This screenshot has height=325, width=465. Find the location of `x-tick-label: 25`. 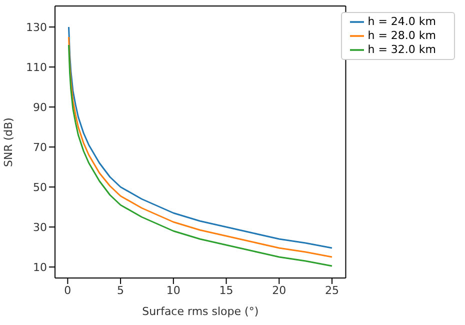

x-tick-label: 25 is located at coordinates (331, 290).